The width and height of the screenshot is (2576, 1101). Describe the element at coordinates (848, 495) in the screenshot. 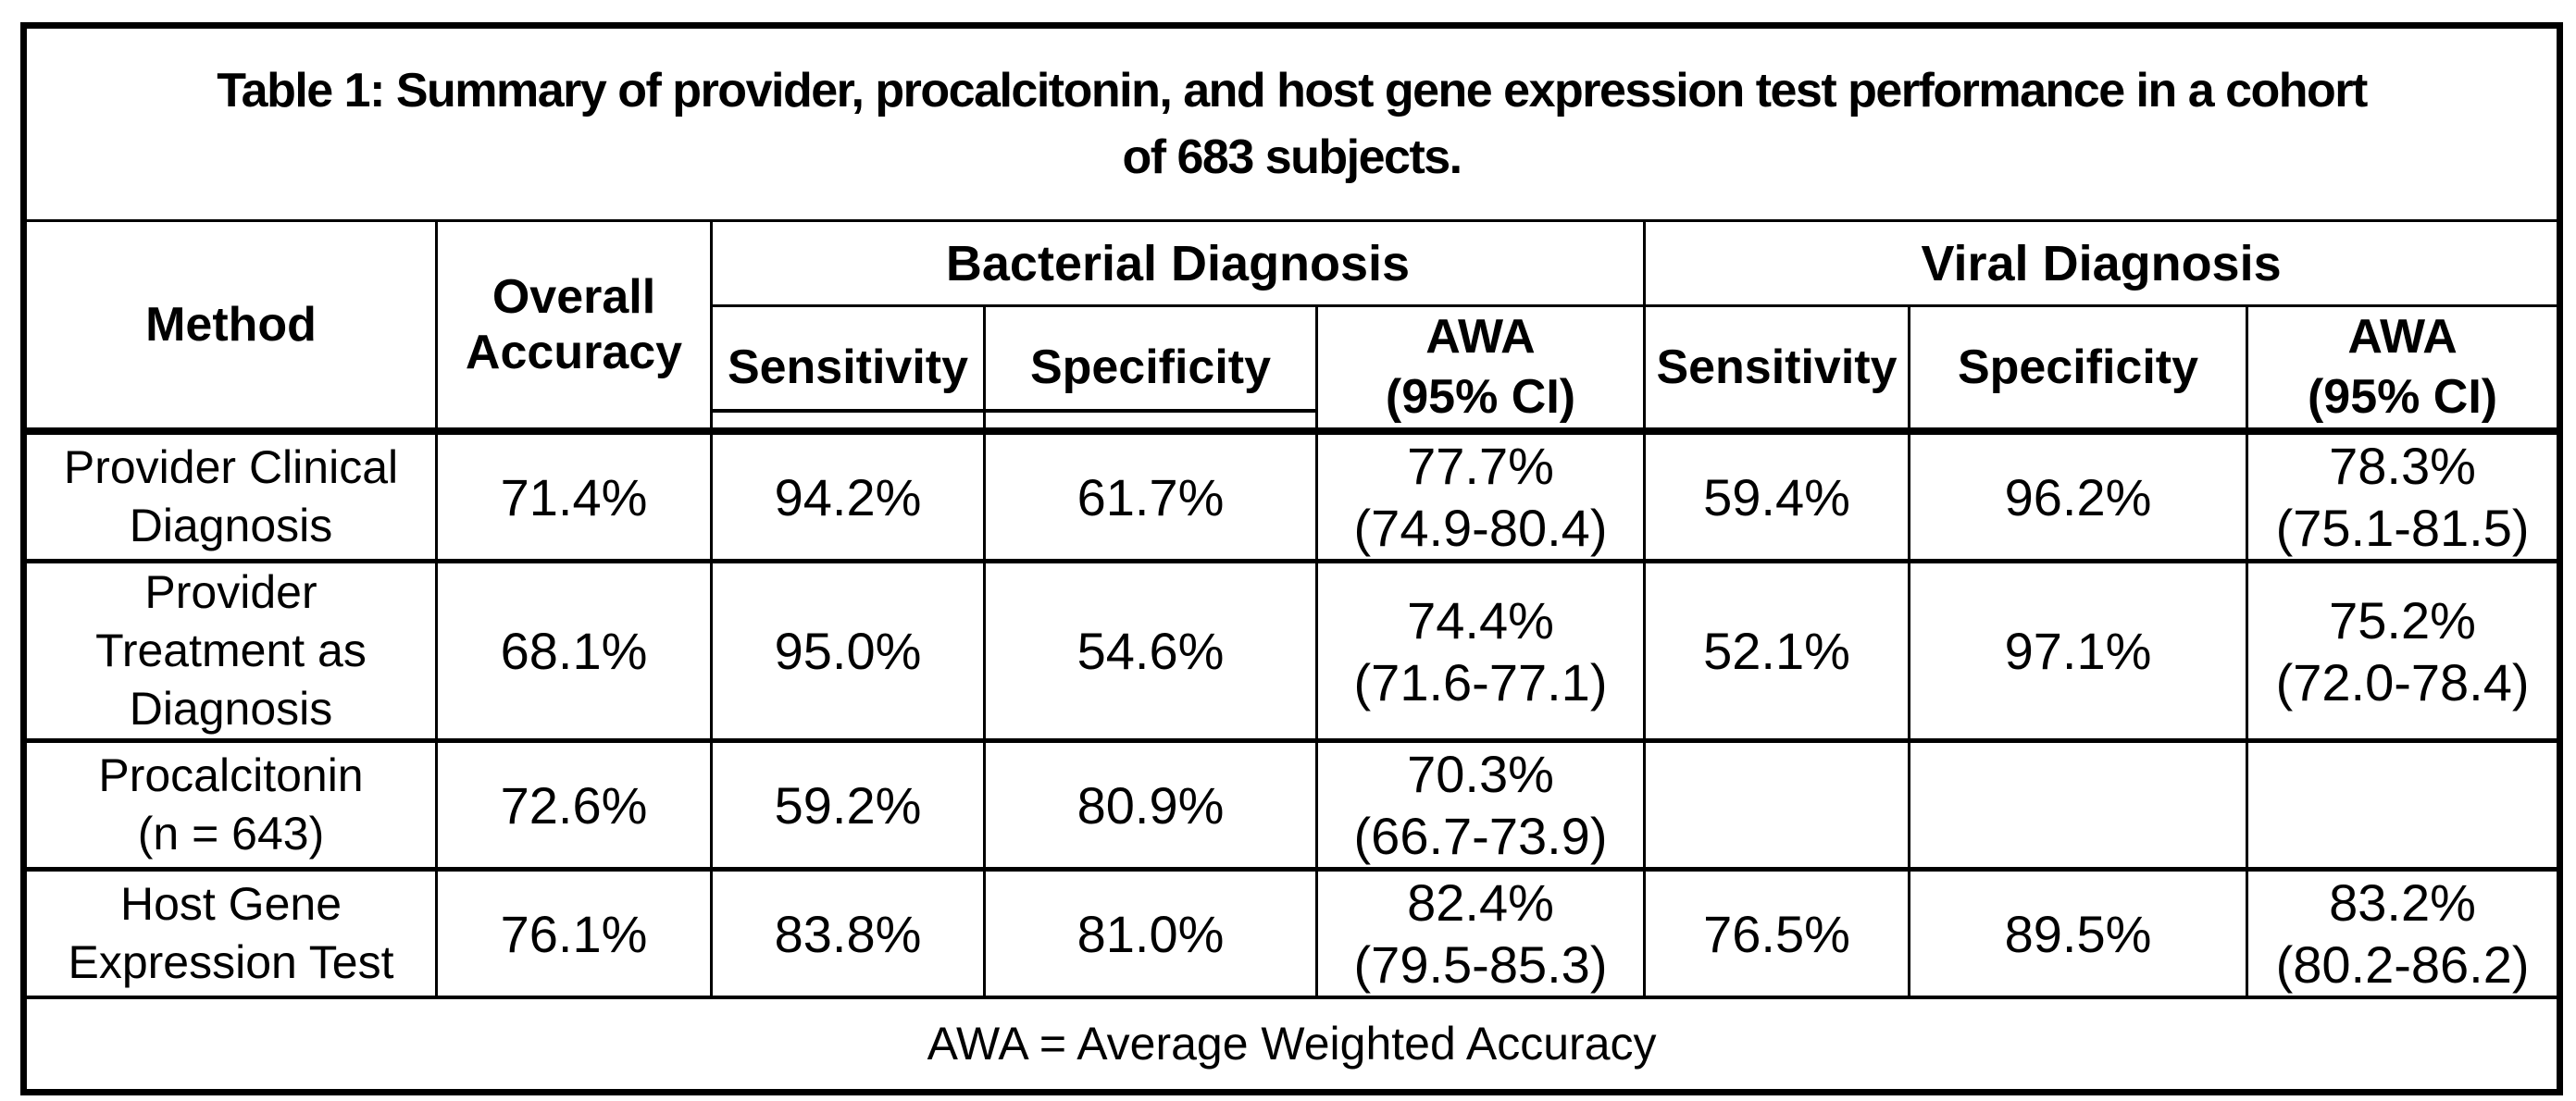

I see `cell-bacterial-sensitivity: 94.2%` at that location.